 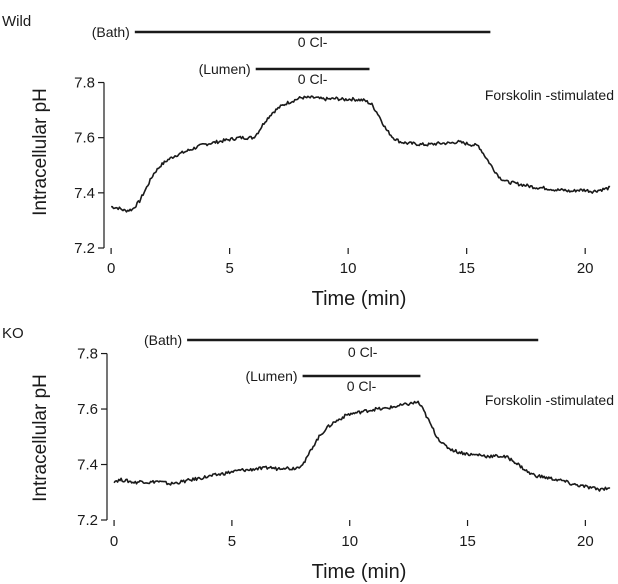 I want to click on bar-label-wild-0: (Bath), so click(x=111, y=32).